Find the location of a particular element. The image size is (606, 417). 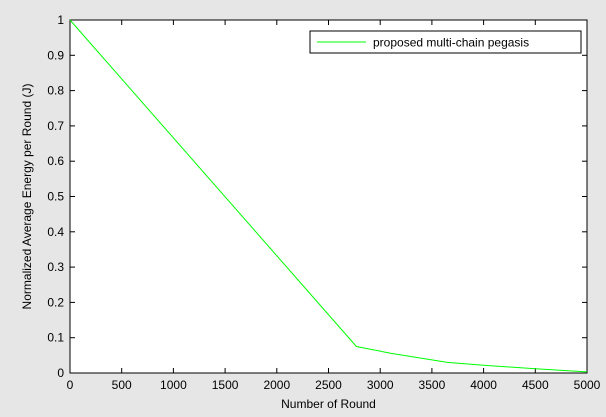

y-tick-label: 0.7 is located at coordinates (55, 126).